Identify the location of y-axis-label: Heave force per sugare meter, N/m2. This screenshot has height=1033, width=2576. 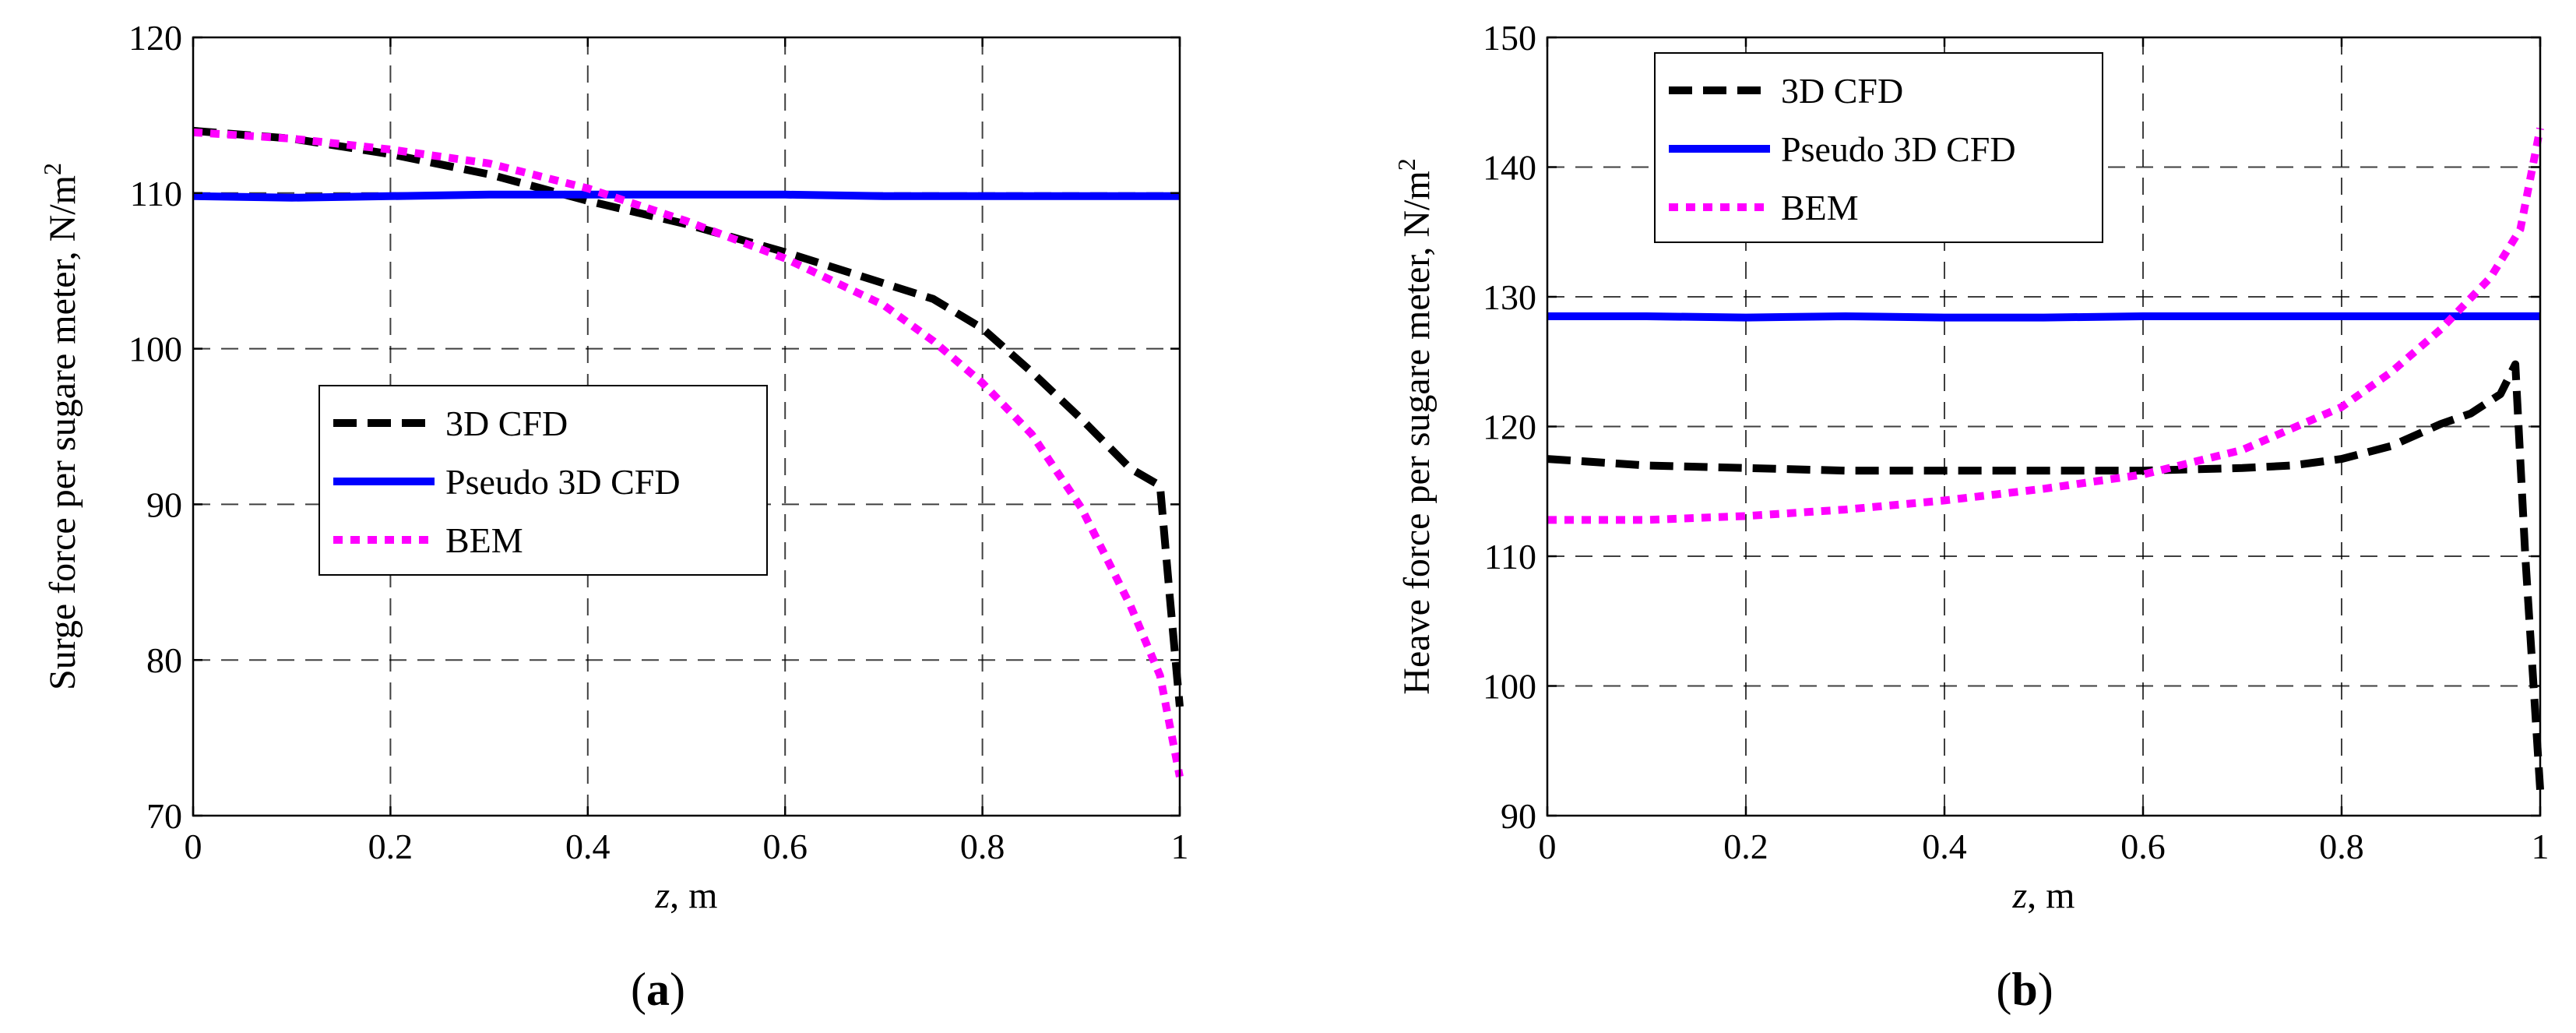
(1415, 426).